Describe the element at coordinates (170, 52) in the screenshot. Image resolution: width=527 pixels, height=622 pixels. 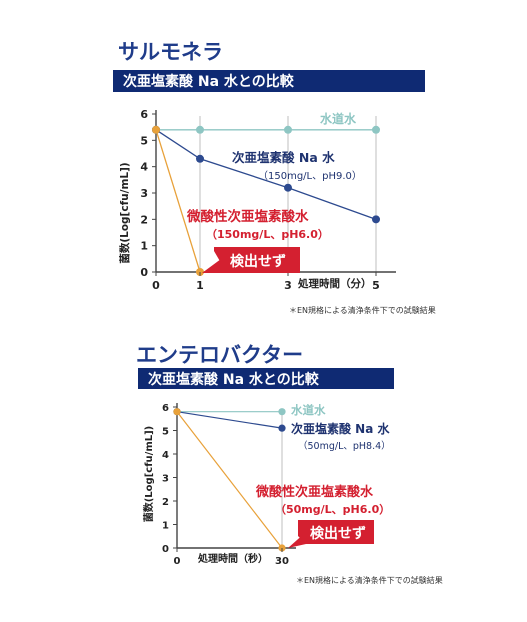
I see `section-title-salmonella: サルモネラ` at that location.